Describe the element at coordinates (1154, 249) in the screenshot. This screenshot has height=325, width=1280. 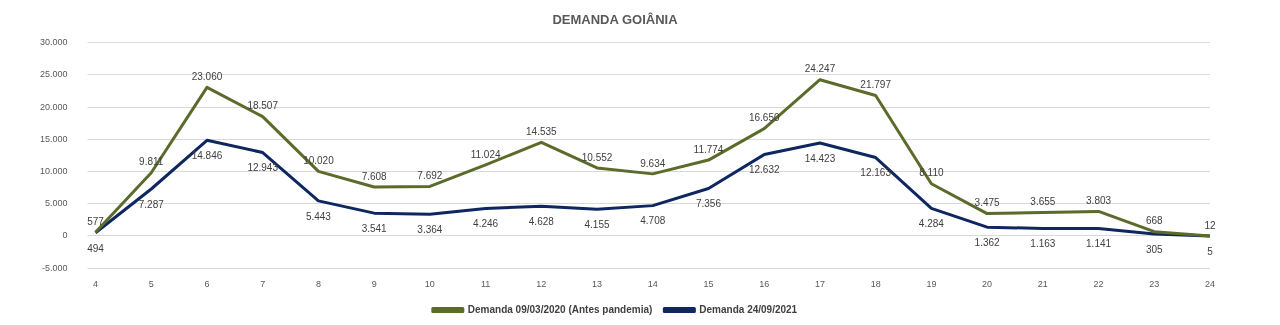
I see `data-label: 305` at that location.